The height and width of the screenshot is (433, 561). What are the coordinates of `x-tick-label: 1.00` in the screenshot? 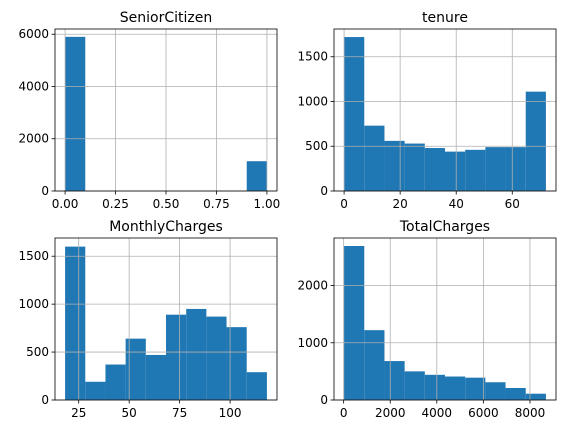 It's located at (267, 204).